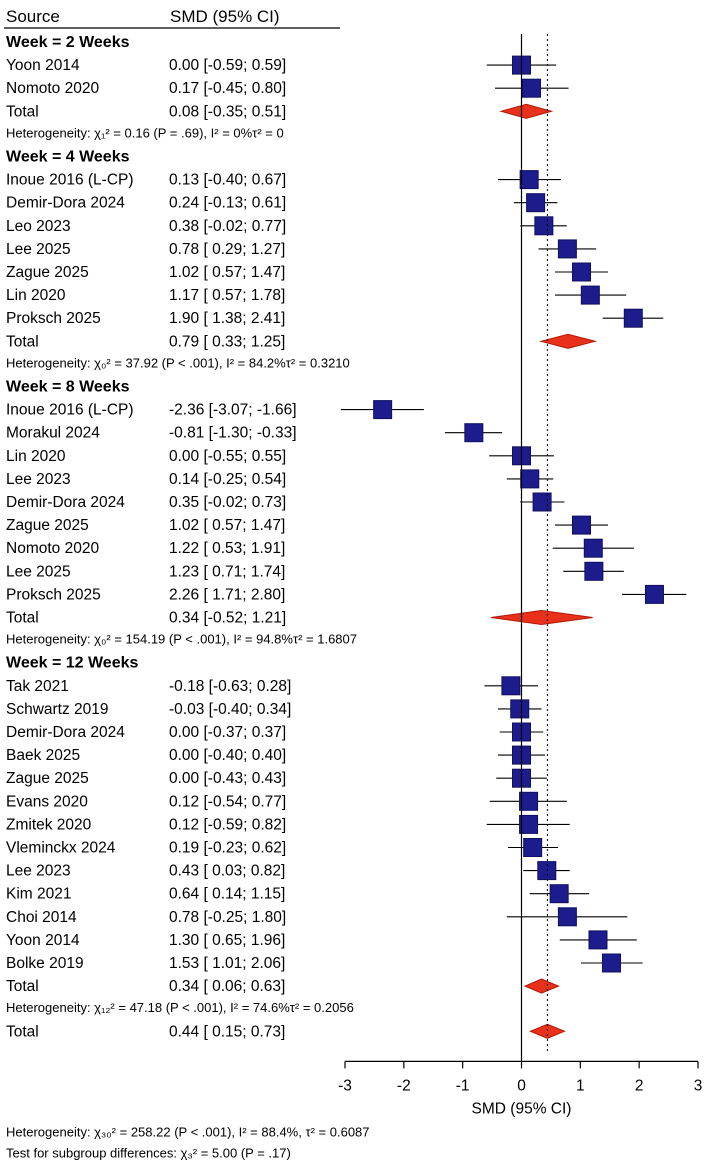  What do you see at coordinates (49, 824) in the screenshot?
I see `study-name: Zmitek 2020` at bounding box center [49, 824].